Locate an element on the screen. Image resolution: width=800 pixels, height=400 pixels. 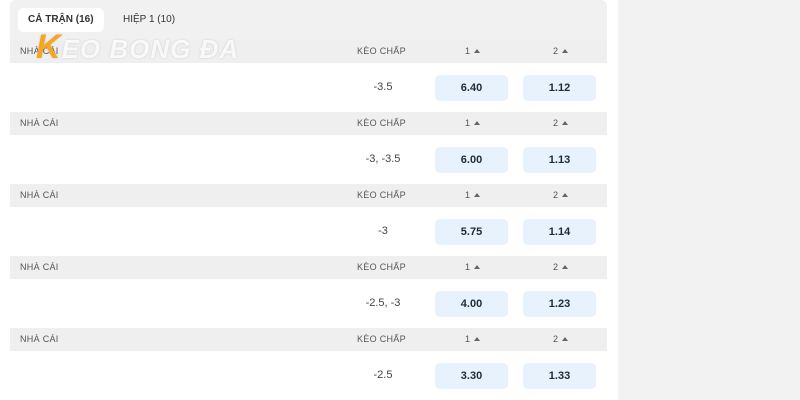
odd-away-text: 1.13 is located at coordinates (559, 160).